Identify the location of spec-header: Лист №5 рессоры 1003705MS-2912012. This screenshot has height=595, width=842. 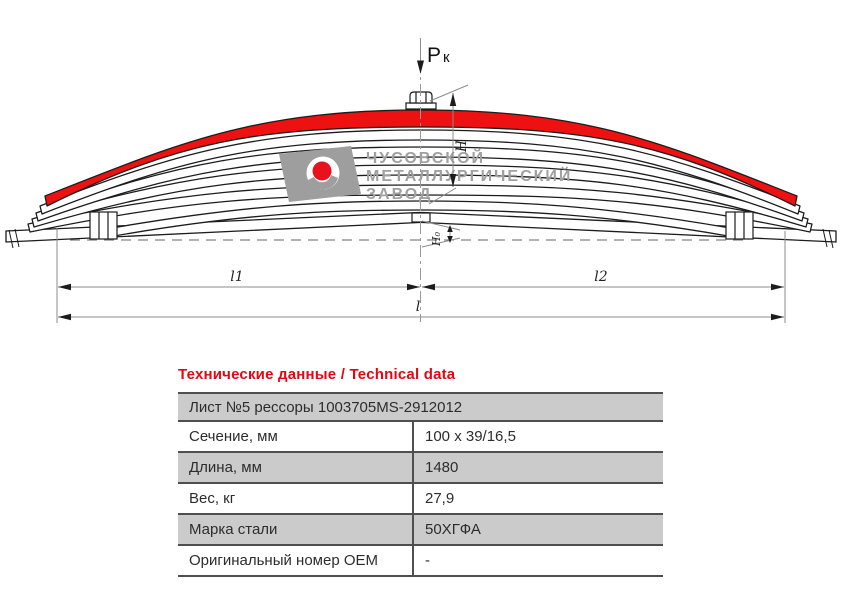
(420, 406).